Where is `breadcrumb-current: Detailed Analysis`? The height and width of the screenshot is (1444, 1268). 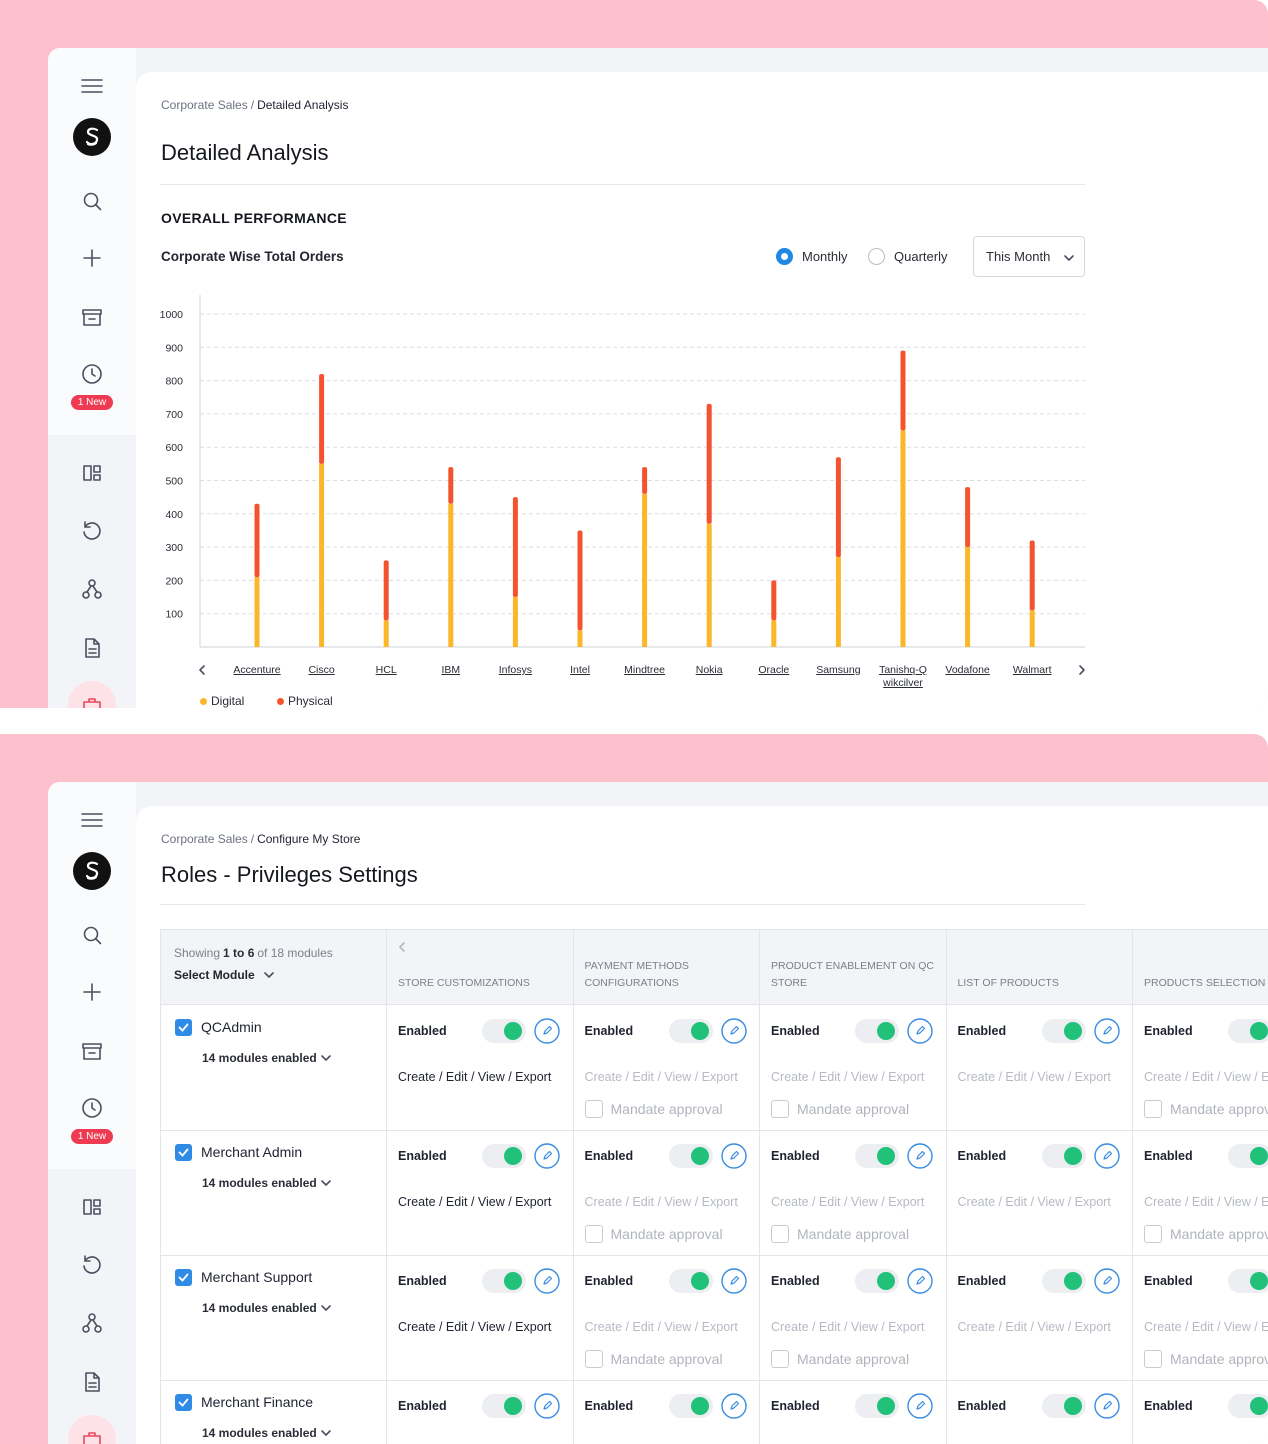 breadcrumb-current: Detailed Analysis is located at coordinates (303, 105).